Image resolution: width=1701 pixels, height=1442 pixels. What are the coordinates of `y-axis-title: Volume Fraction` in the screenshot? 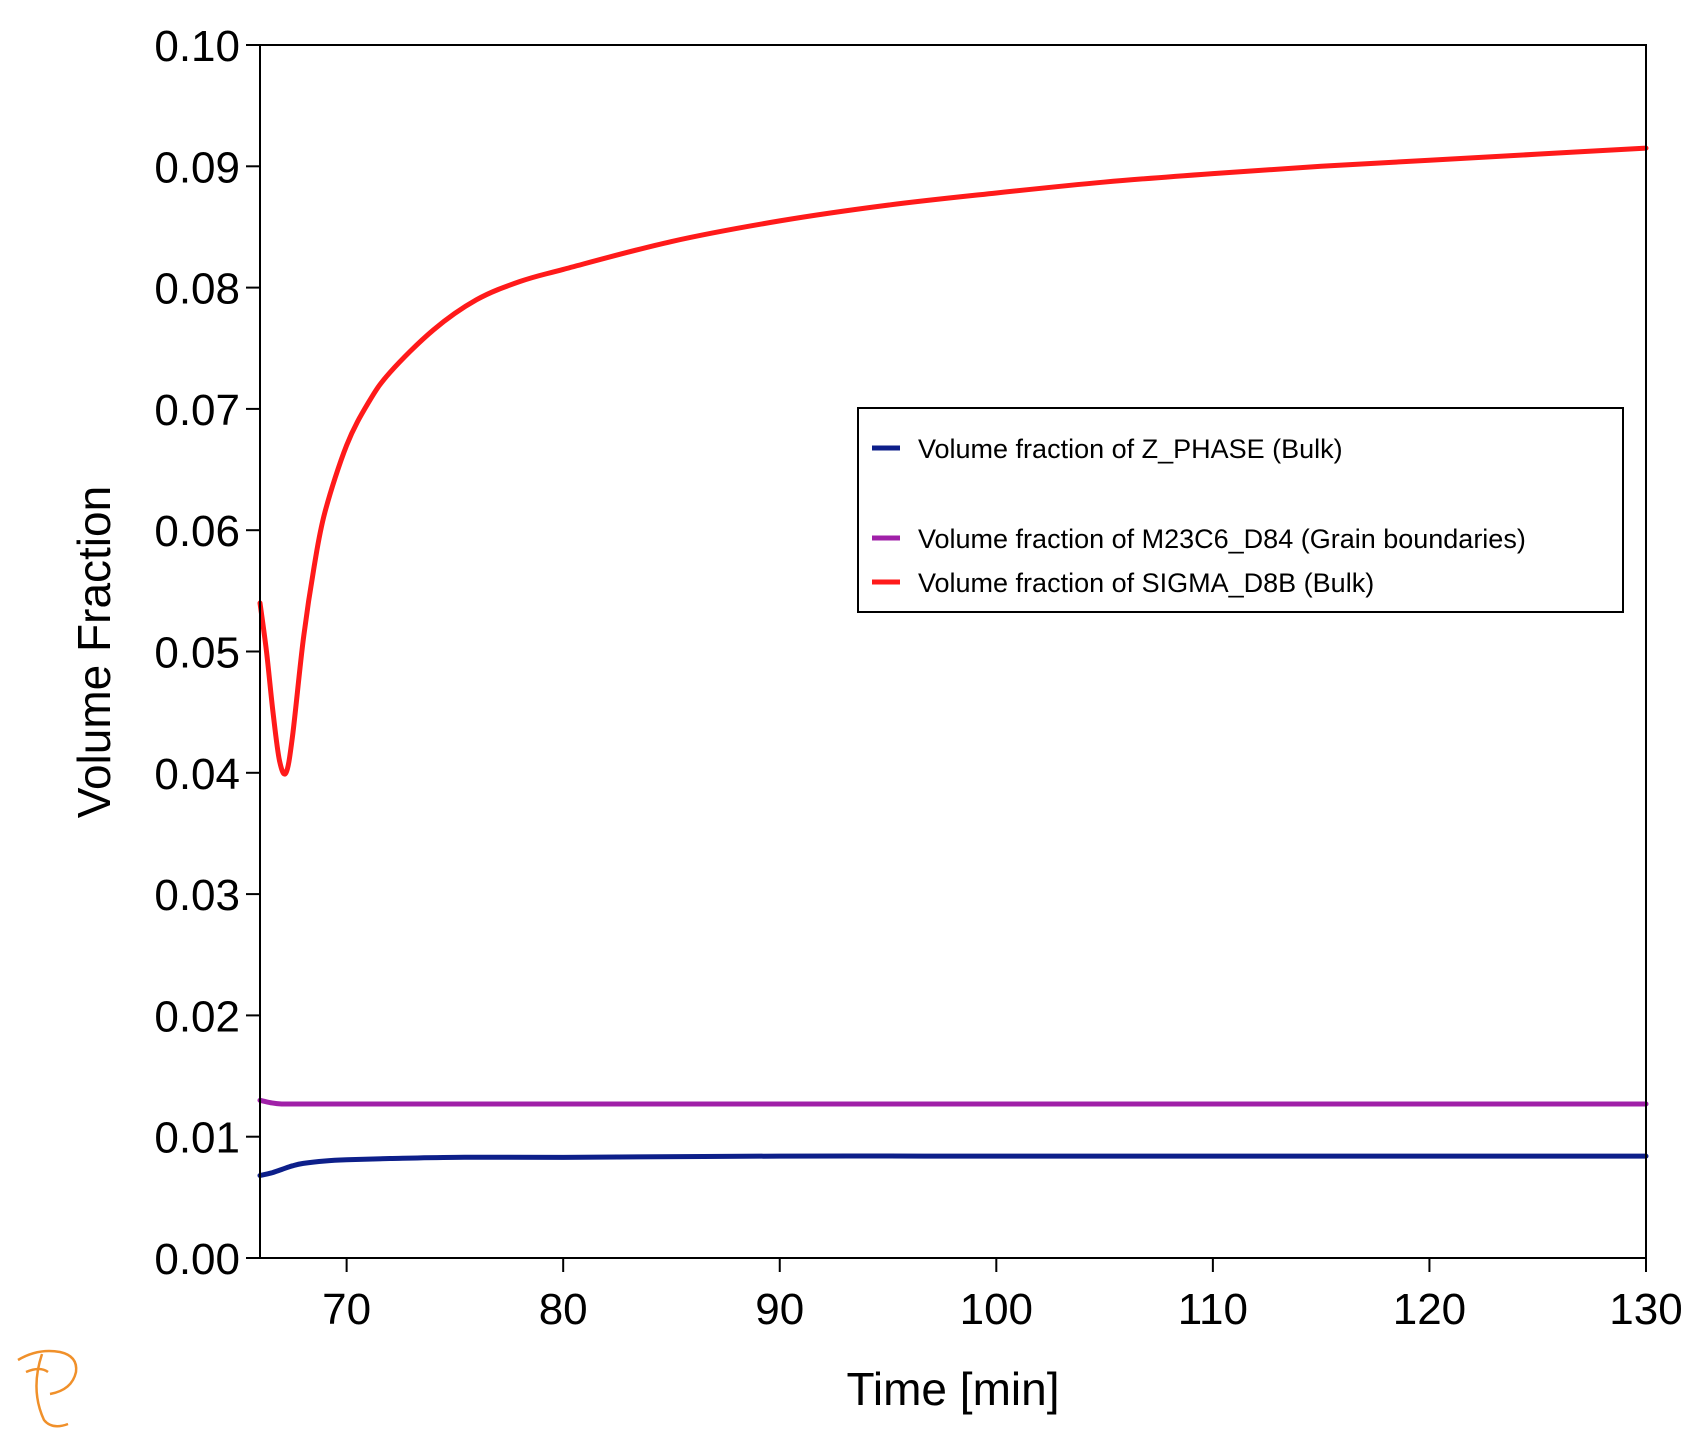 It's located at (94, 652).